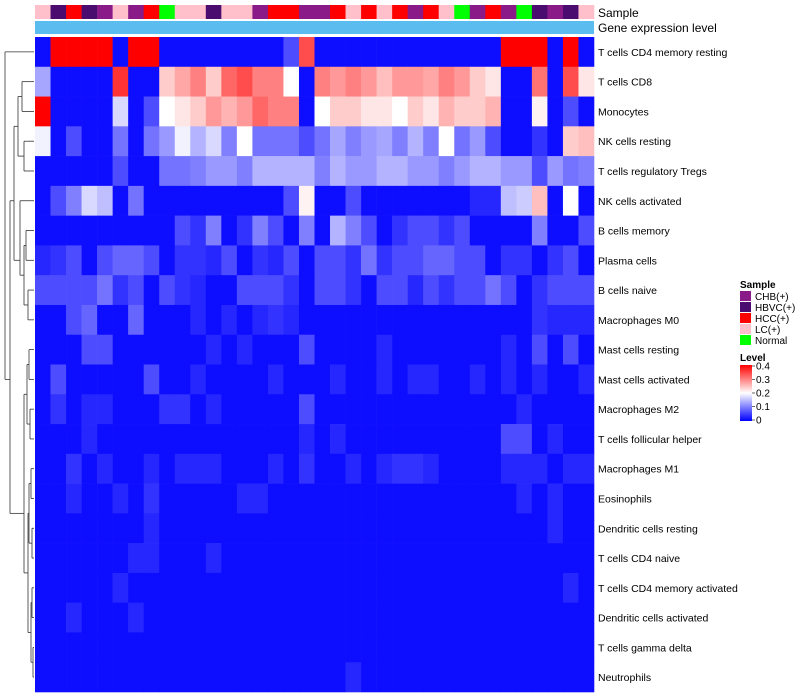 The image size is (800, 700). I want to click on sample-annotation-bar, so click(315, 12).